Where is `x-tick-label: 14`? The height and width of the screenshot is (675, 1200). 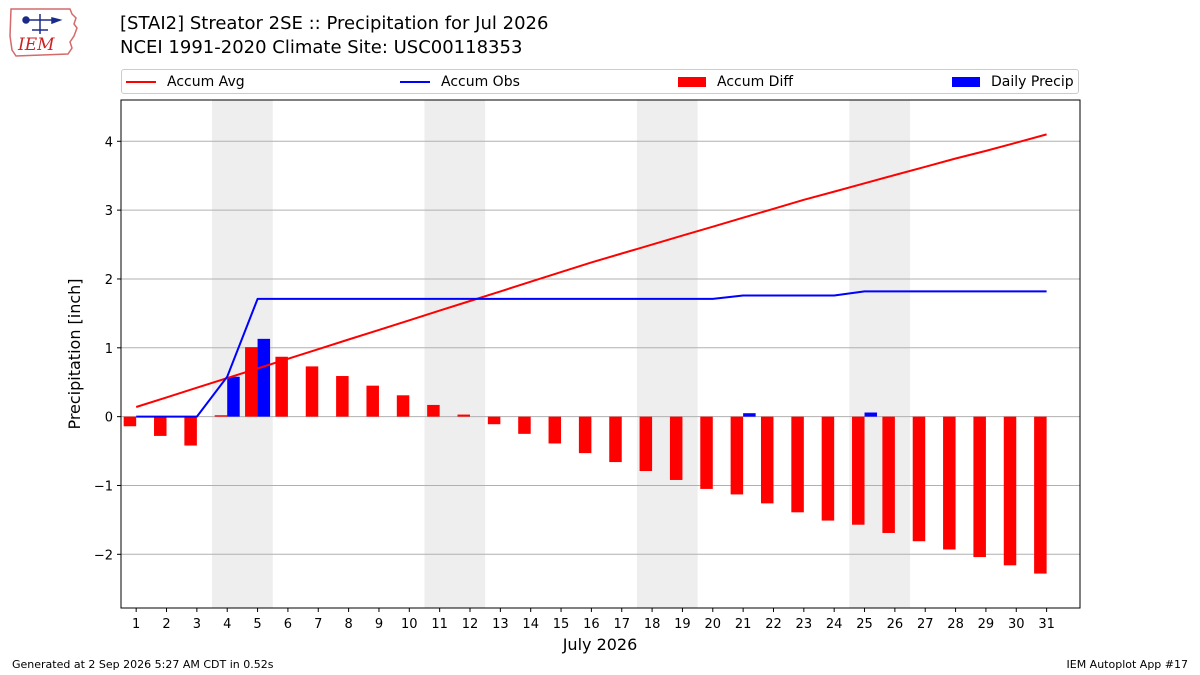
x-tick-label: 14 is located at coordinates (530, 624).